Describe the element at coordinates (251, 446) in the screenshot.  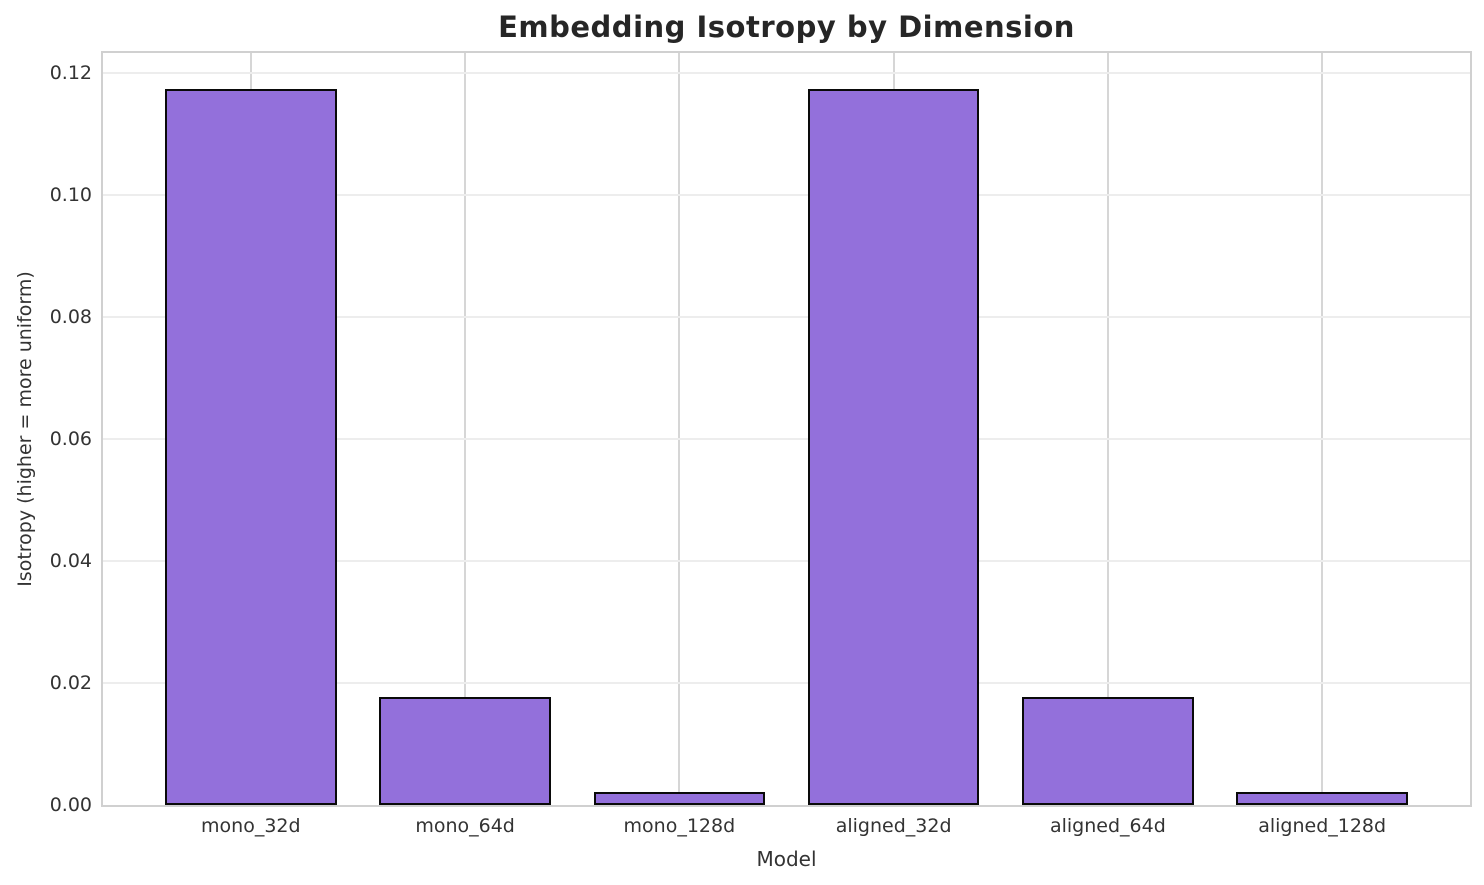
I see `bar-mono_32d` at that location.